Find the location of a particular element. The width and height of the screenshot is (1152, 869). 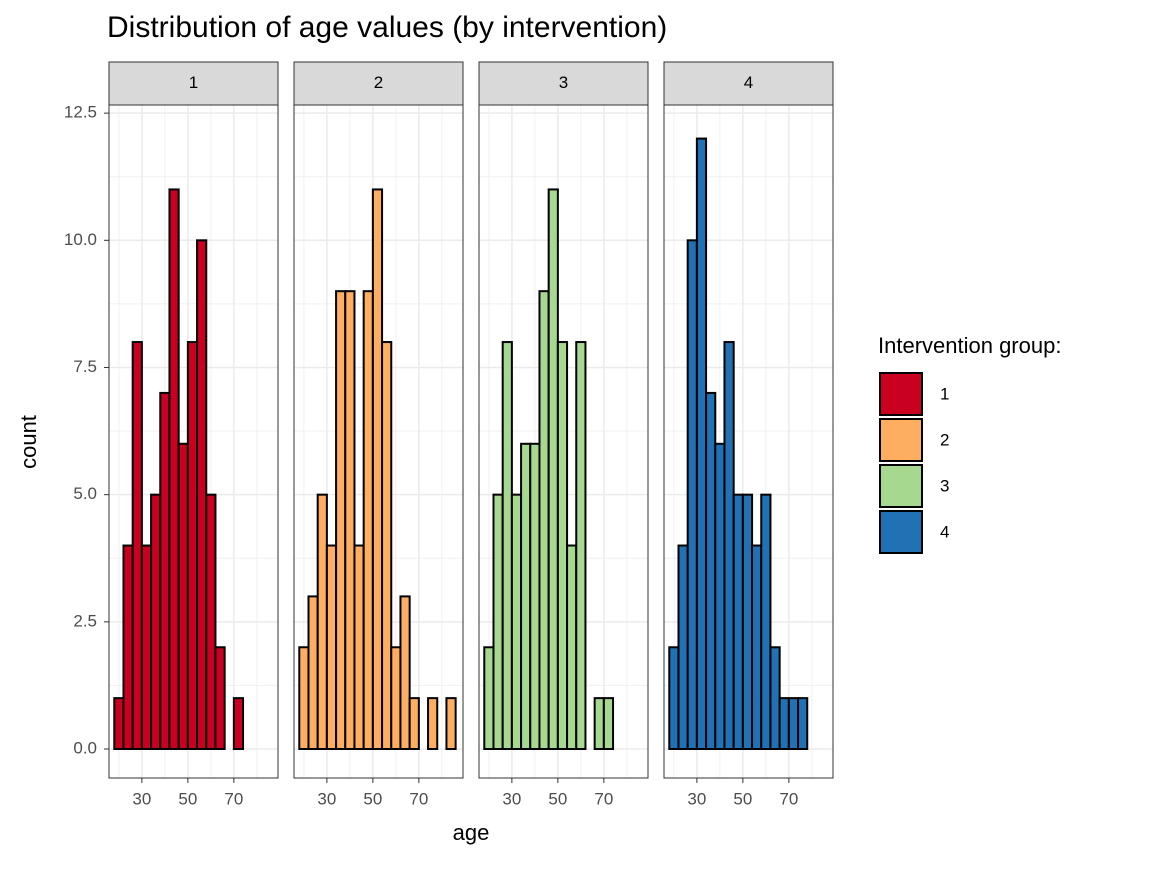

facet-label: 2 is located at coordinates (378, 82).